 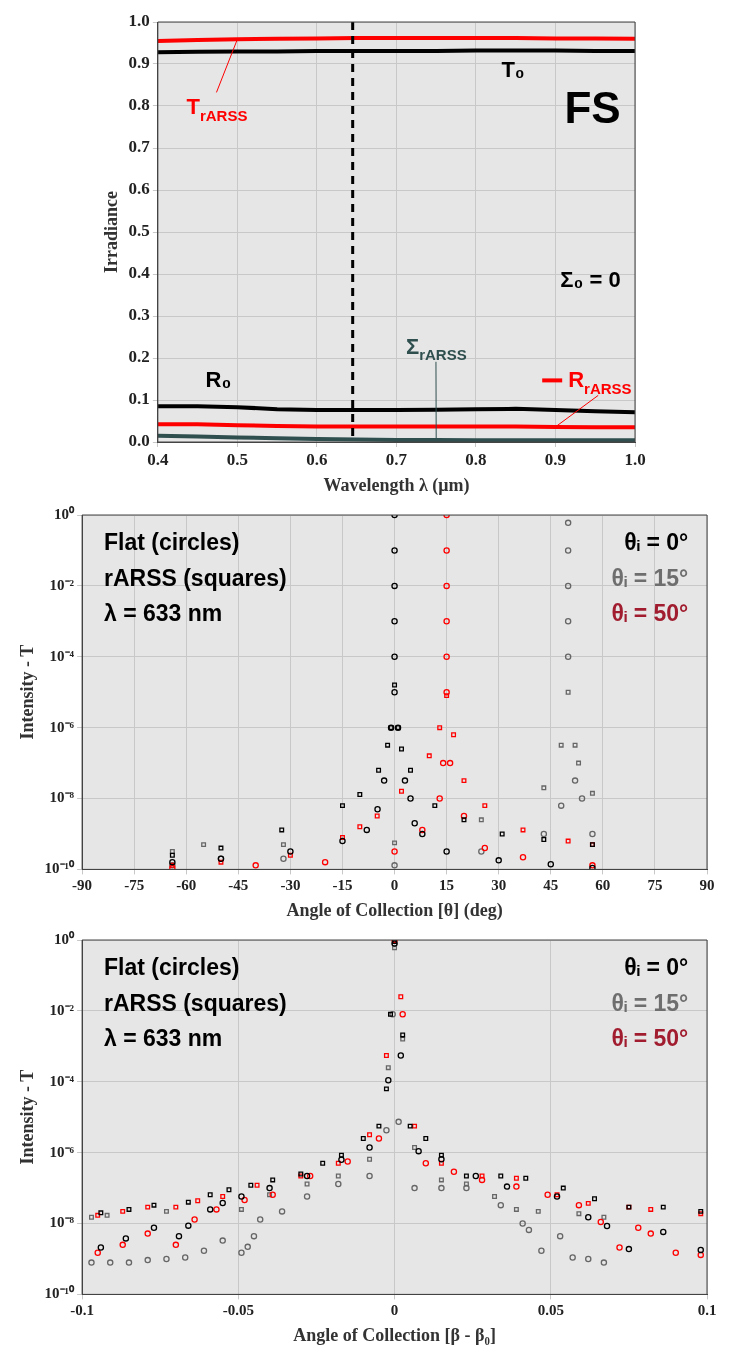 What do you see at coordinates (707, 885) in the screenshot?
I see `x-tick-label: 90` at bounding box center [707, 885].